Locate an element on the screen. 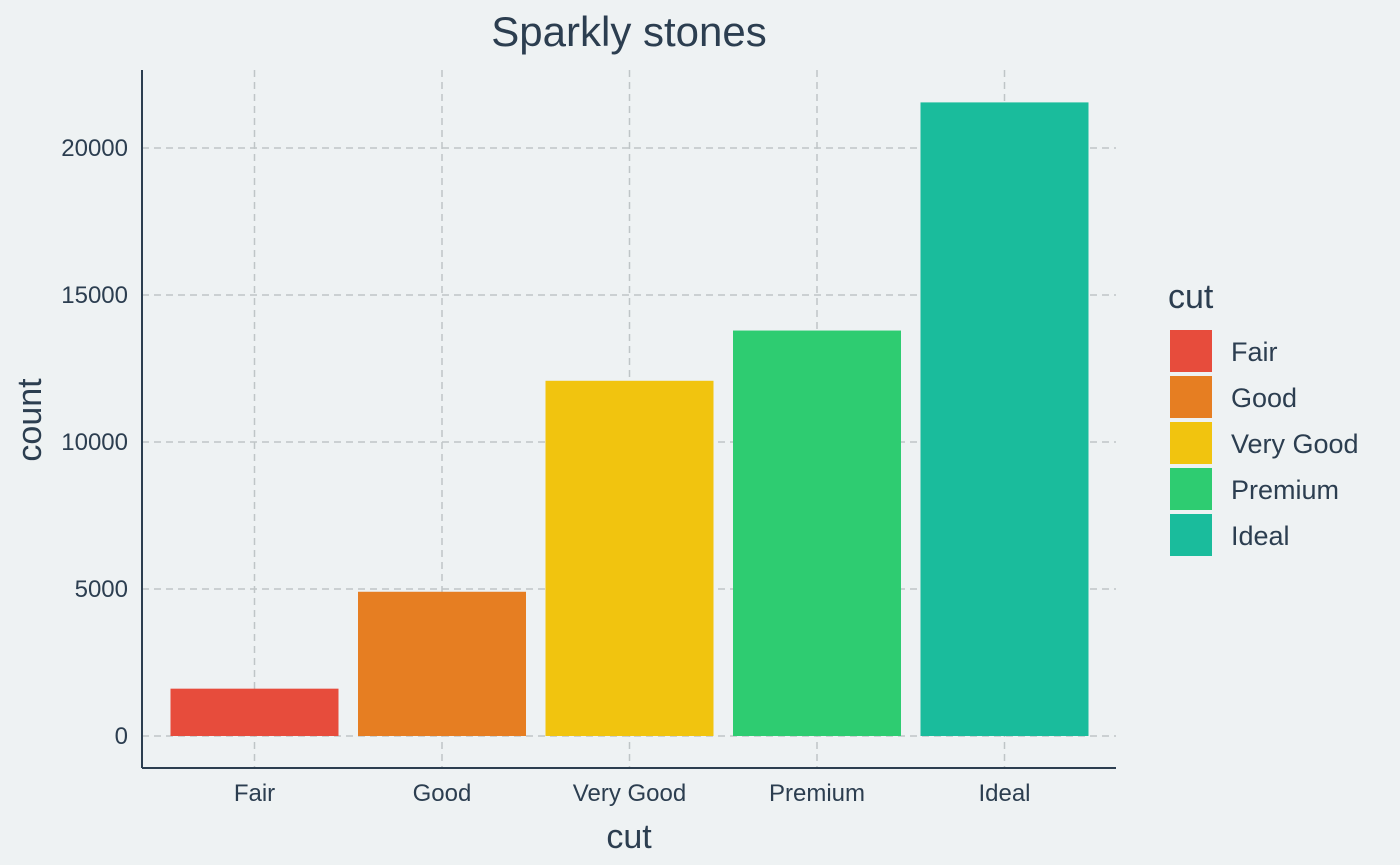 The width and height of the screenshot is (1400, 865). bar-fair is located at coordinates (254, 712).